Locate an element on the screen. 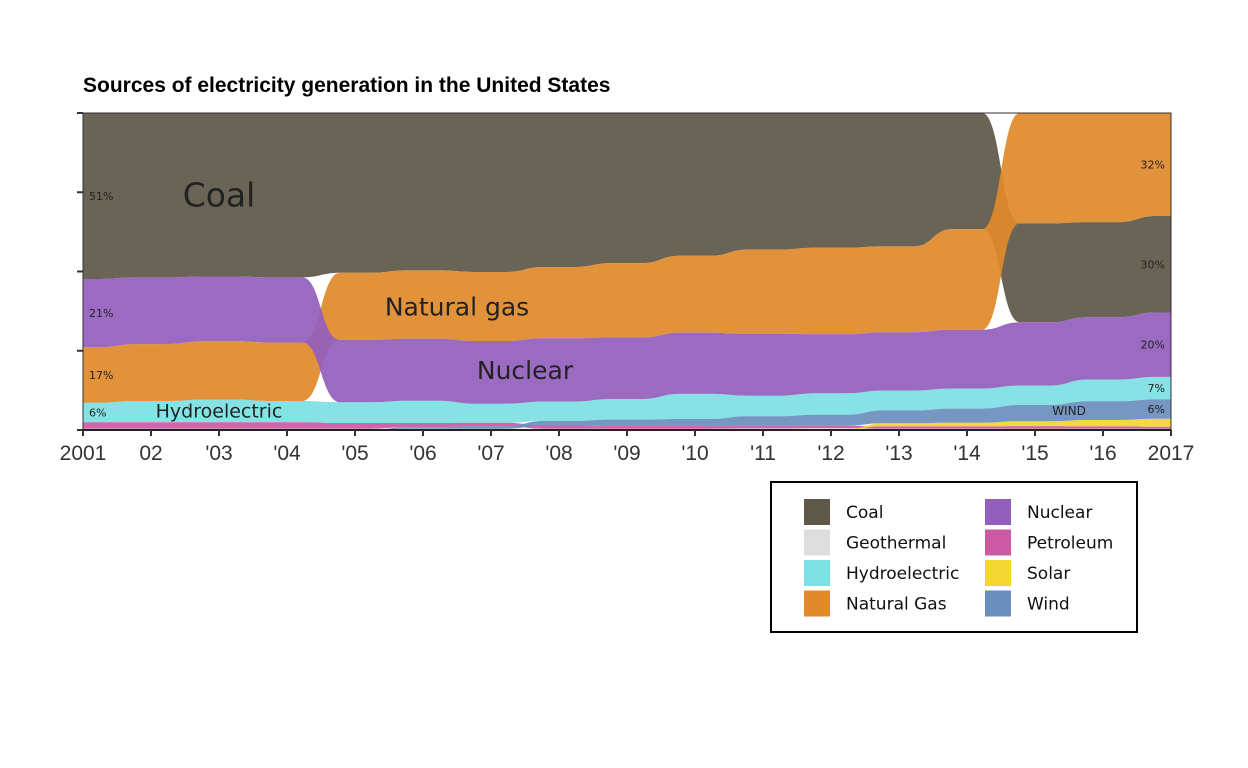 Image resolution: width=1248 pixels, height=768 pixels. value-label-2001-hydroelectric: 6% is located at coordinates (97, 412).